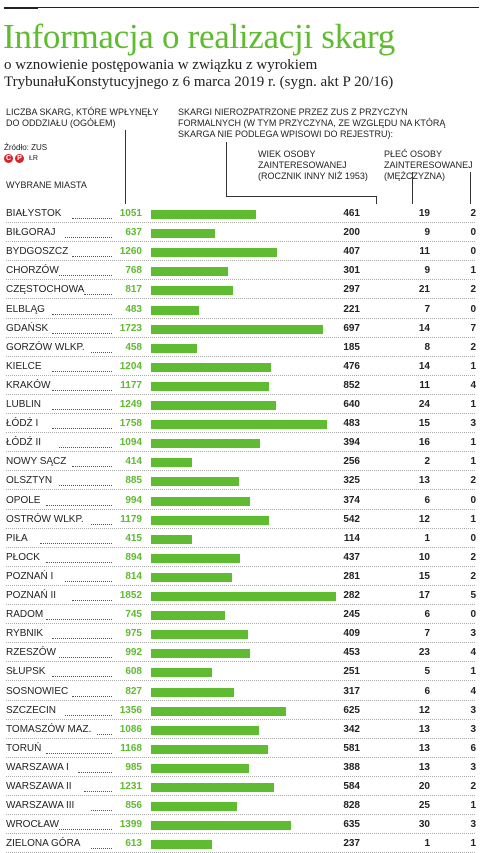  Describe the element at coordinates (25, 309) in the screenshot. I see `city-label: ELBLĄG` at that location.